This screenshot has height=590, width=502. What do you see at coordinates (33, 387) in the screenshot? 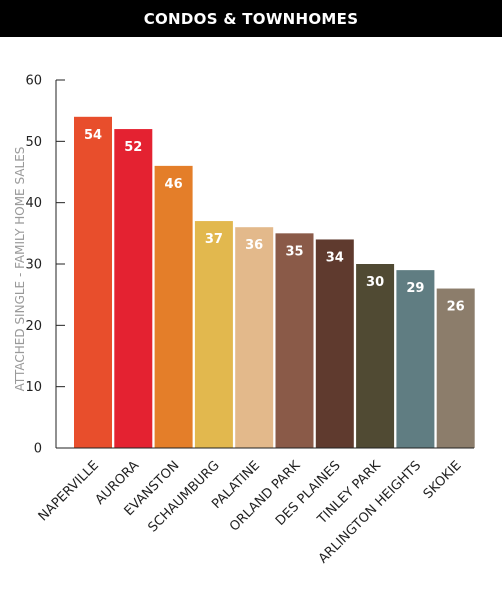
I see `y-tick-label: 10` at bounding box center [33, 387].